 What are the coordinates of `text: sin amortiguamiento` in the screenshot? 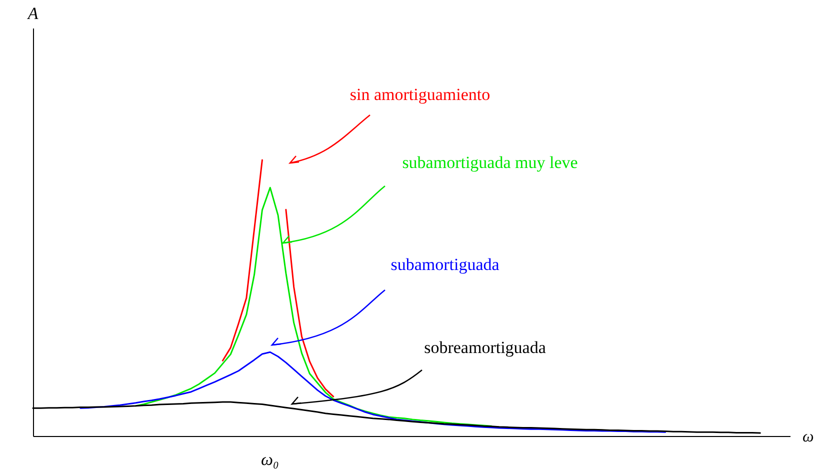 It's located at (420, 94).